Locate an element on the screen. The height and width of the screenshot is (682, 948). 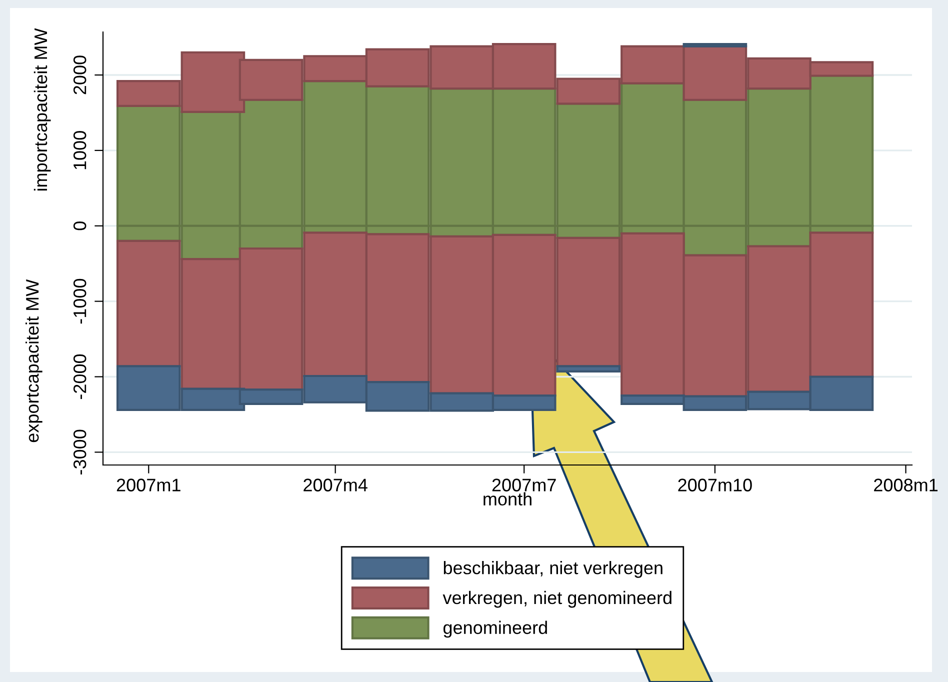
text: importcapaciteit MW is located at coordinates (42, 109).